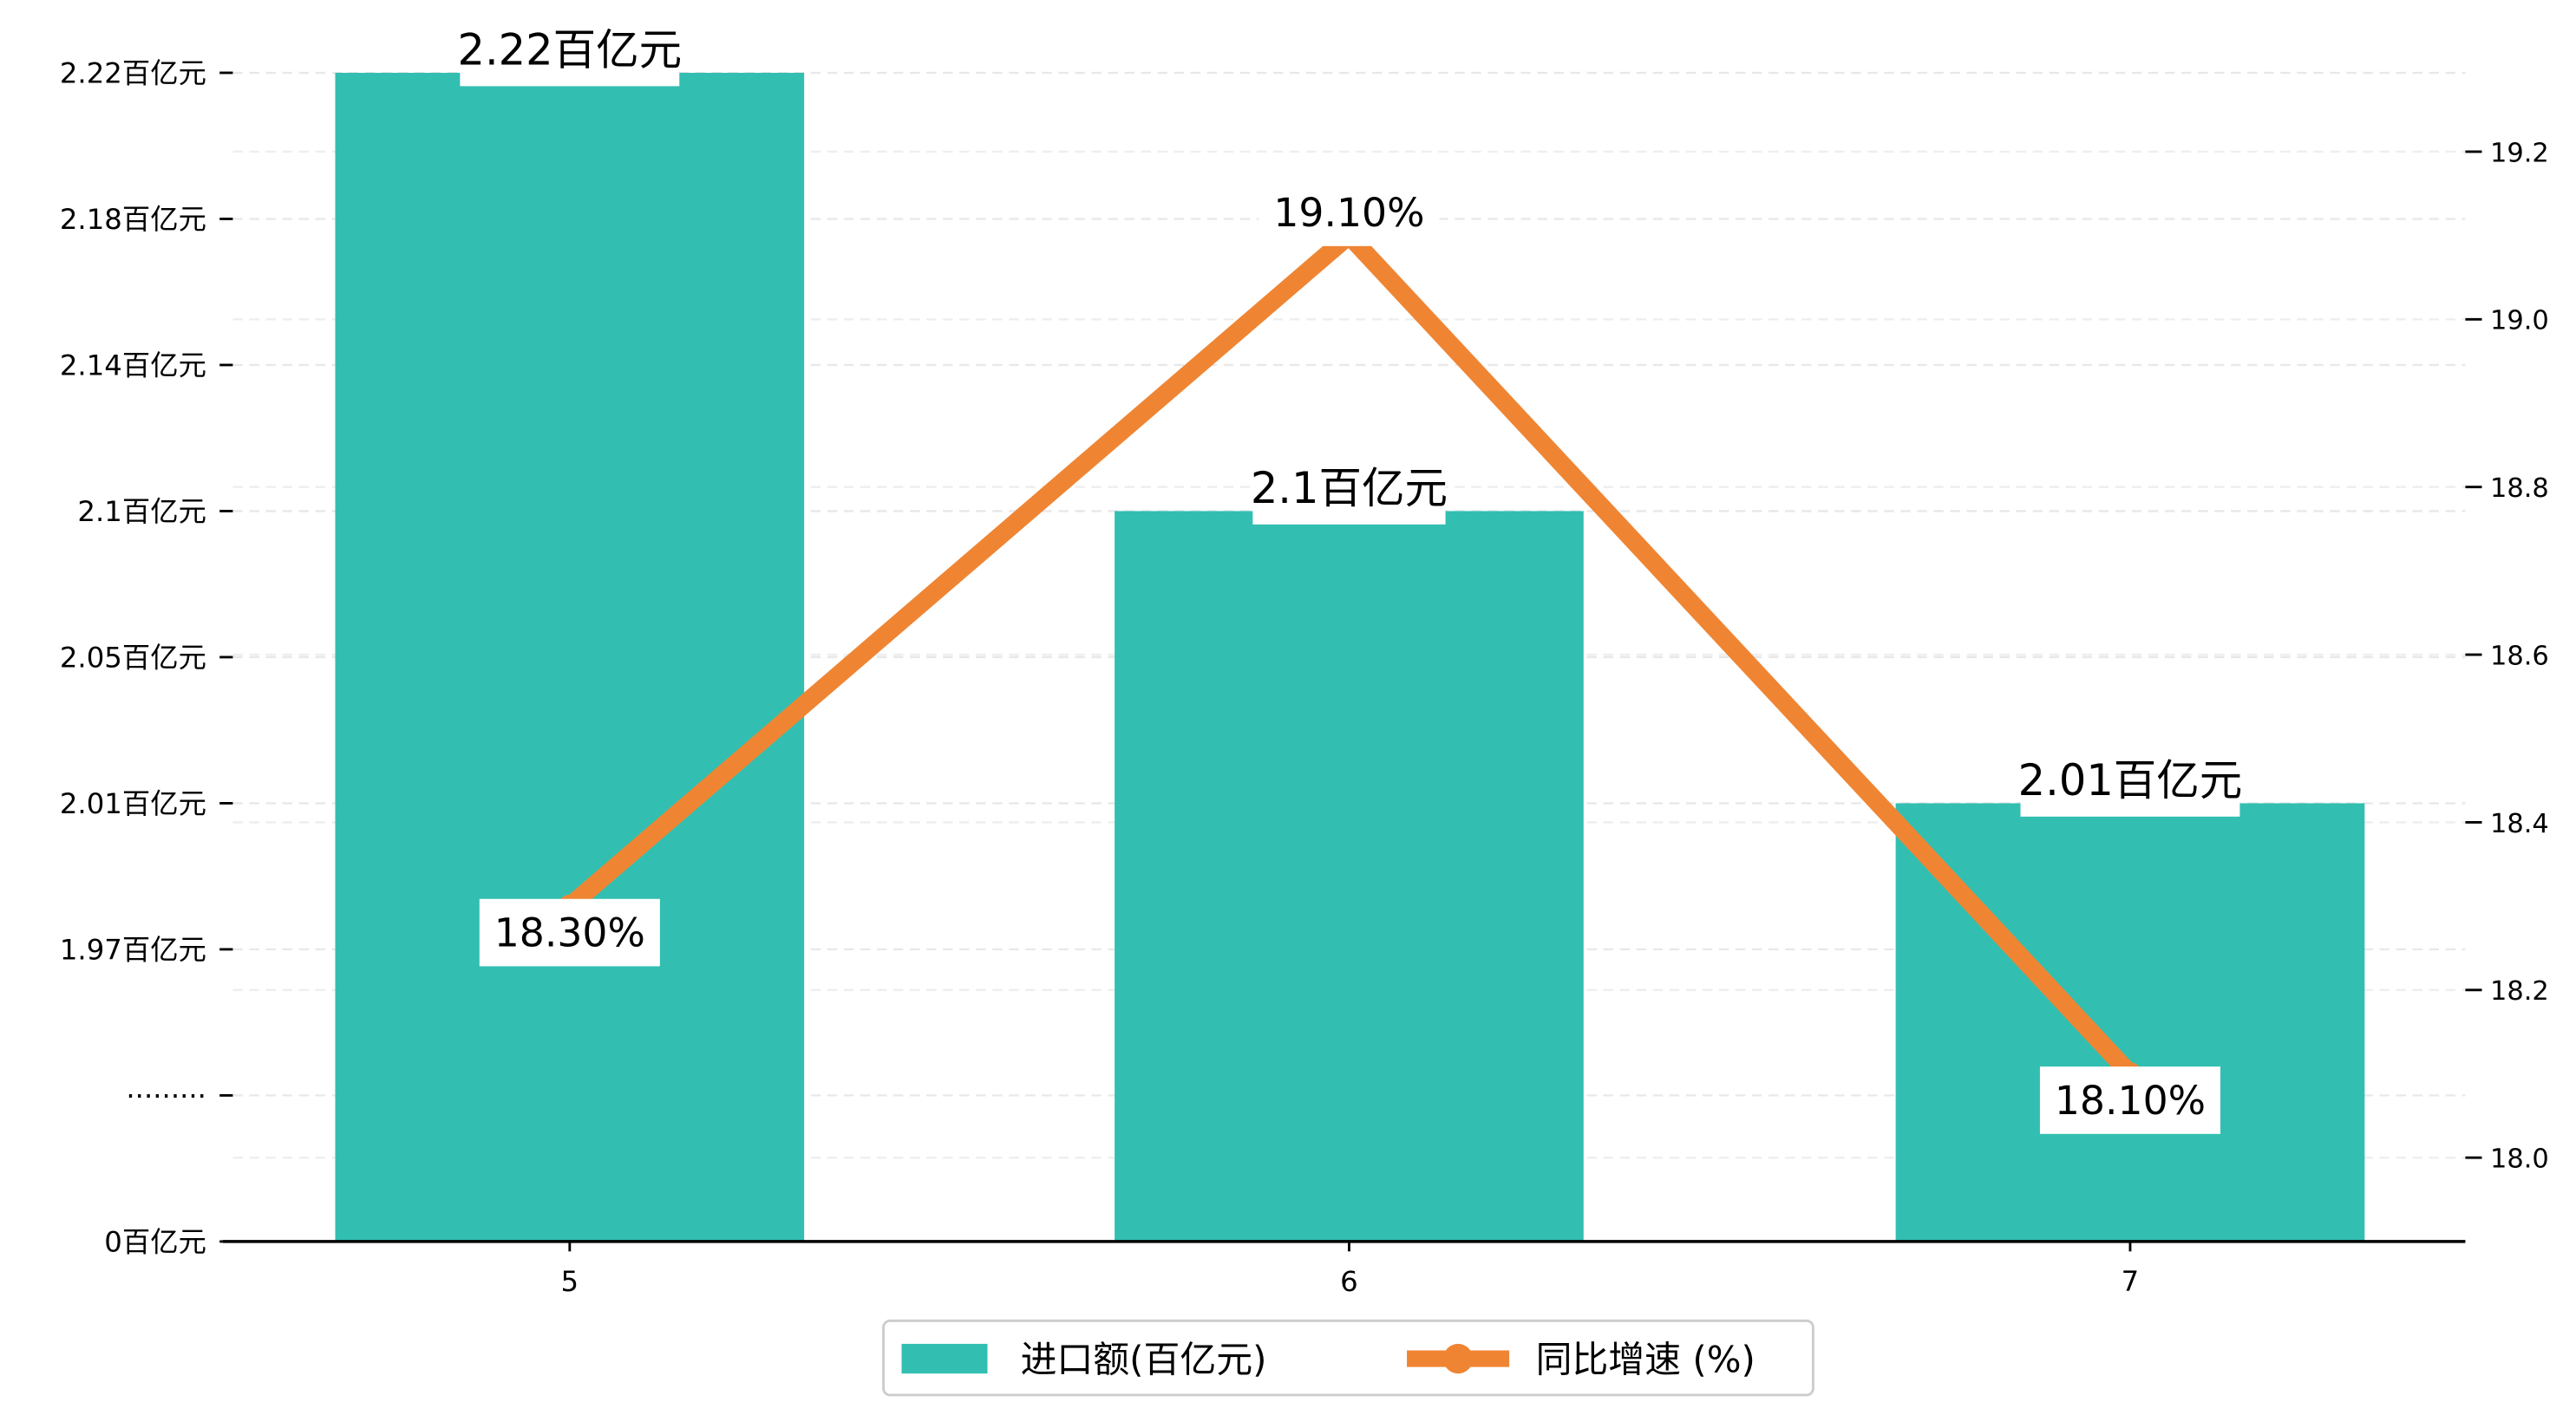  What do you see at coordinates (155, 1241) in the screenshot?
I see `left-tick-label: 0百亿元` at bounding box center [155, 1241].